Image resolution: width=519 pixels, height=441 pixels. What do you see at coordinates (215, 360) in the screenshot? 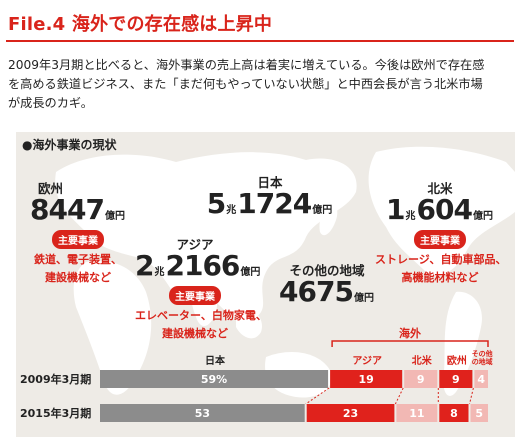
I see `series-label-0: 日本` at bounding box center [215, 360].